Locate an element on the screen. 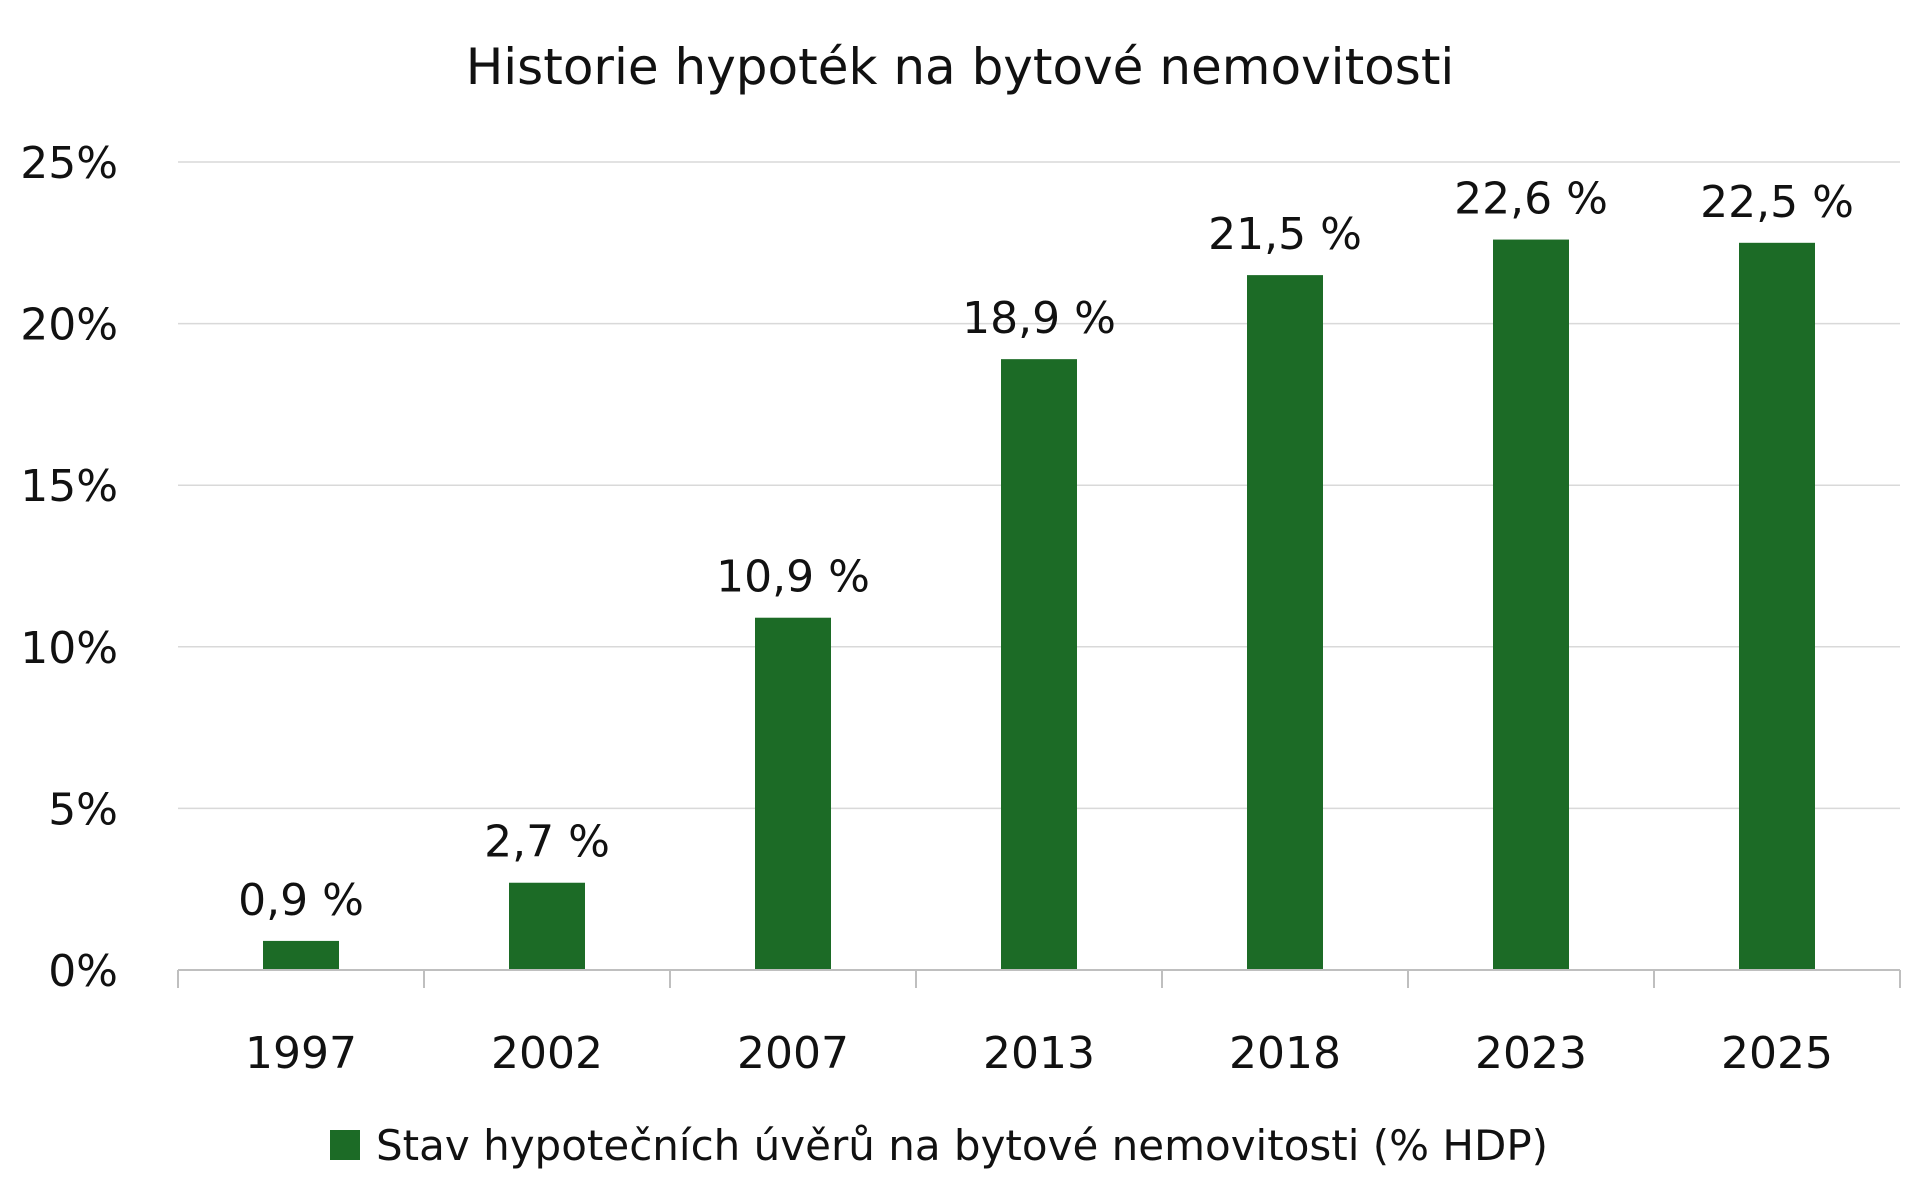 The height and width of the screenshot is (1200, 1920). y-tick-label: 25% is located at coordinates (69, 163).